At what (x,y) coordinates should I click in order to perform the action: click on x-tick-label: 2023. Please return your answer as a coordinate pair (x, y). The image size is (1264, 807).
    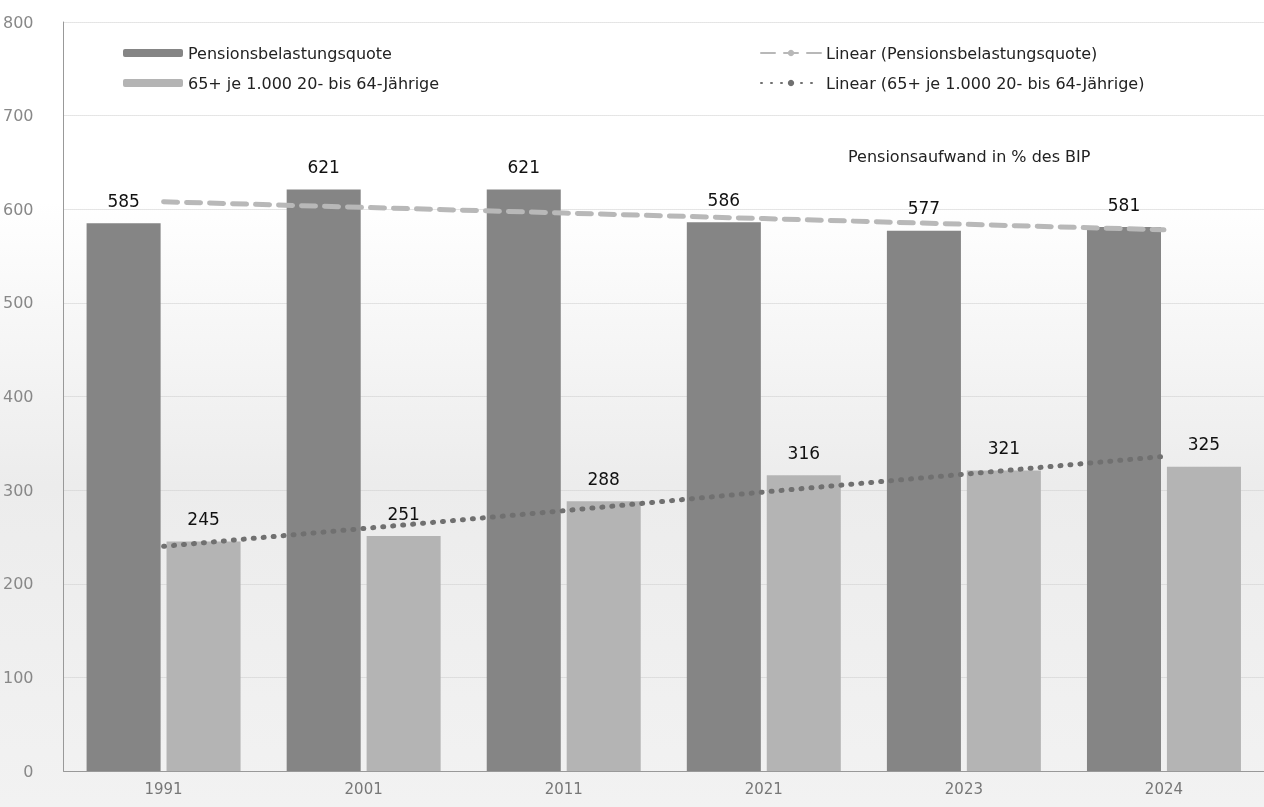
    Looking at the image, I should click on (963, 788).